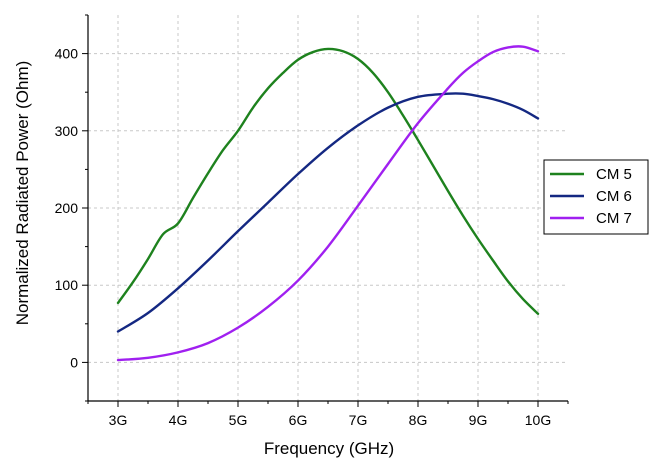 The height and width of the screenshot is (467, 649). Describe the element at coordinates (614, 196) in the screenshot. I see `legend-label-cm-6: CM 6` at that location.